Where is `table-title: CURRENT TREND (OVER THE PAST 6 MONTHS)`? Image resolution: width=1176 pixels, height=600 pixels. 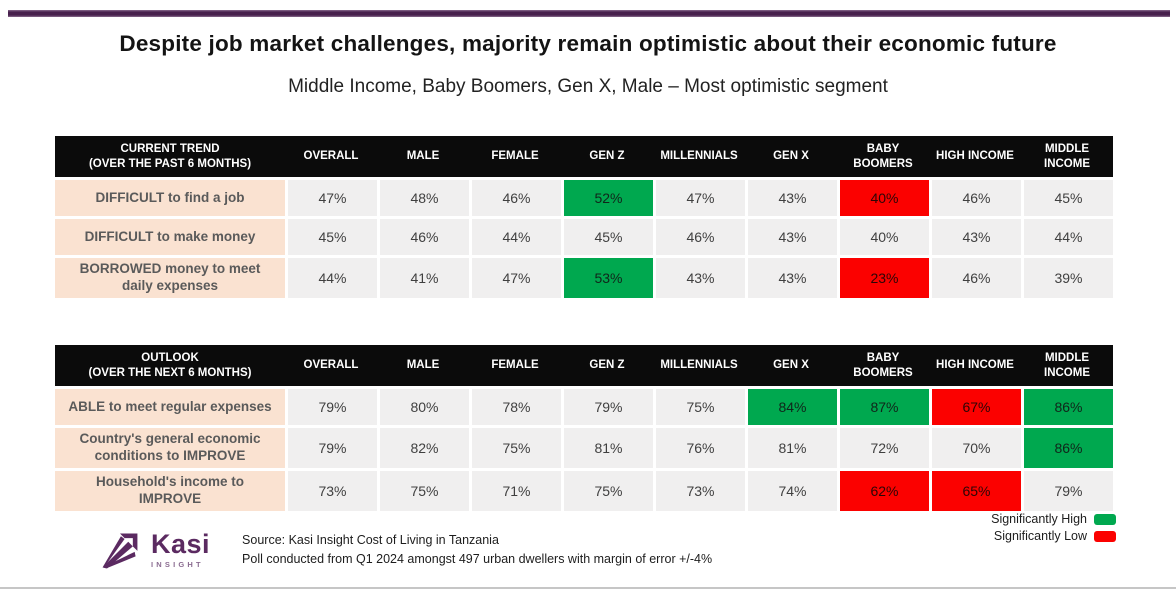 table-title: CURRENT TREND (OVER THE PAST 6 MONTHS) is located at coordinates (170, 156).